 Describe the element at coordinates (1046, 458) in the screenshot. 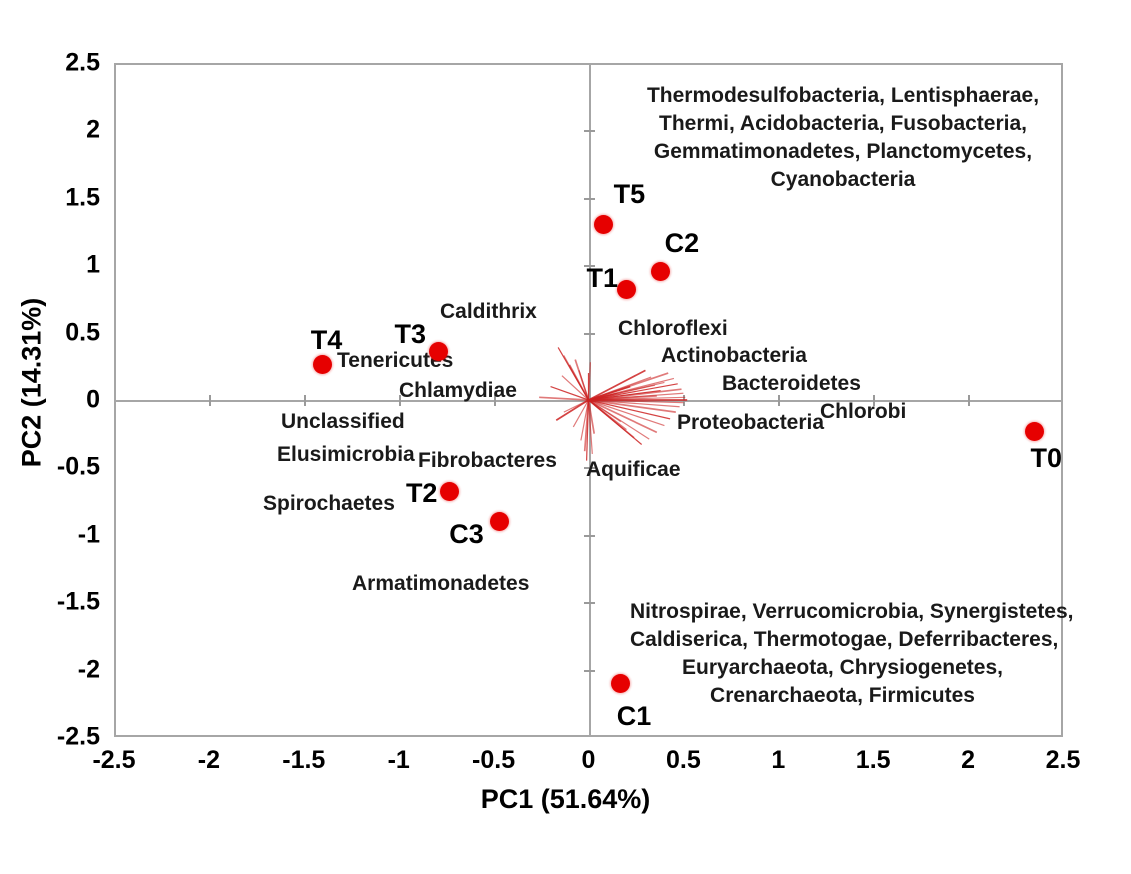

I see `sample-label-t0: T0` at that location.